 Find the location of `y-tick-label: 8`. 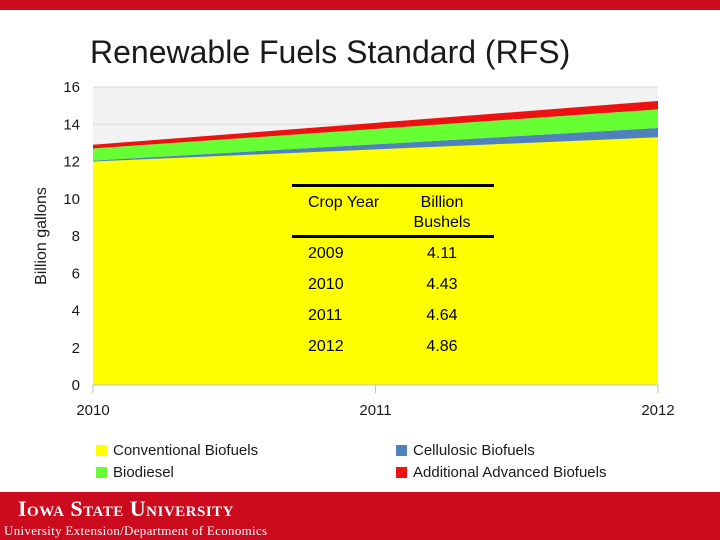

y-tick-label: 8 is located at coordinates (76, 236).